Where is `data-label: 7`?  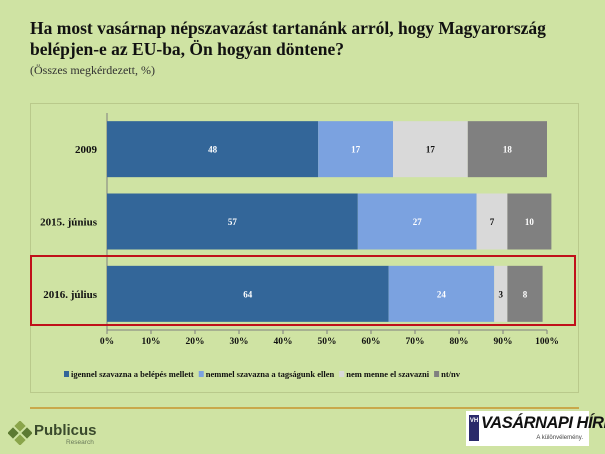 data-label: 7 is located at coordinates (492, 222).